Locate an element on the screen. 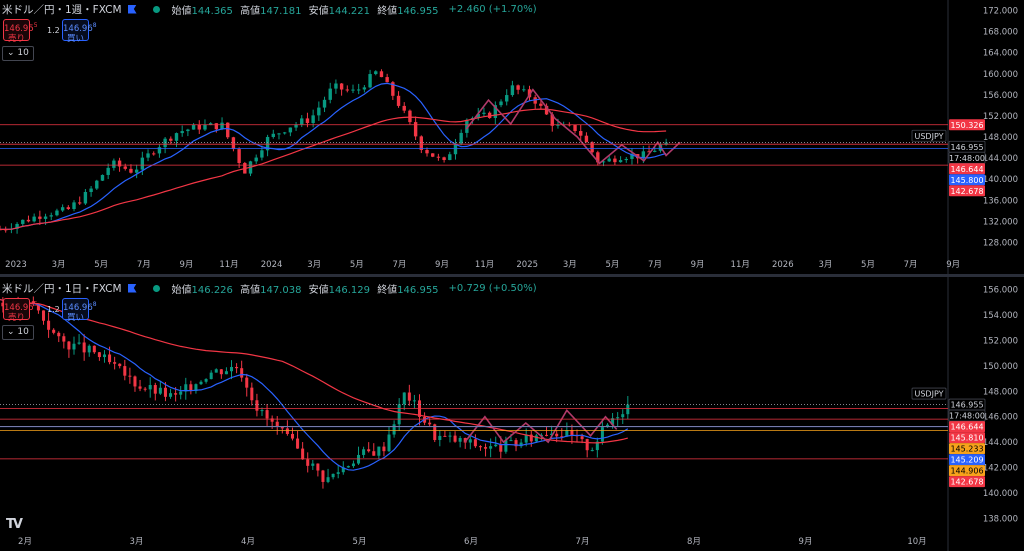 The height and width of the screenshot is (551, 1024). y-tick-label: 140.000 is located at coordinates (1000, 180).